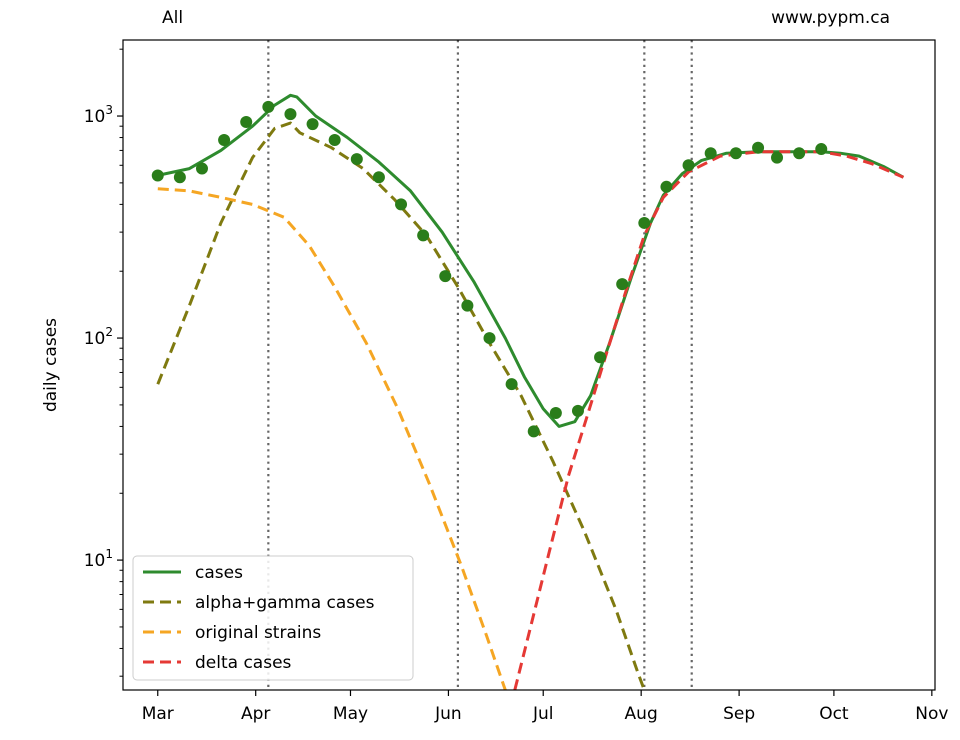 The height and width of the screenshot is (740, 960). I want to click on x-tick-label: Jul, so click(543, 714).